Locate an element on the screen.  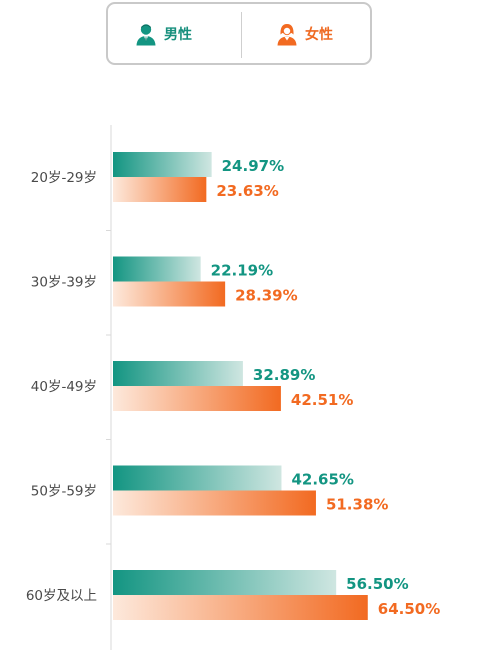
value-label-male: 24.97% is located at coordinates (253, 166).